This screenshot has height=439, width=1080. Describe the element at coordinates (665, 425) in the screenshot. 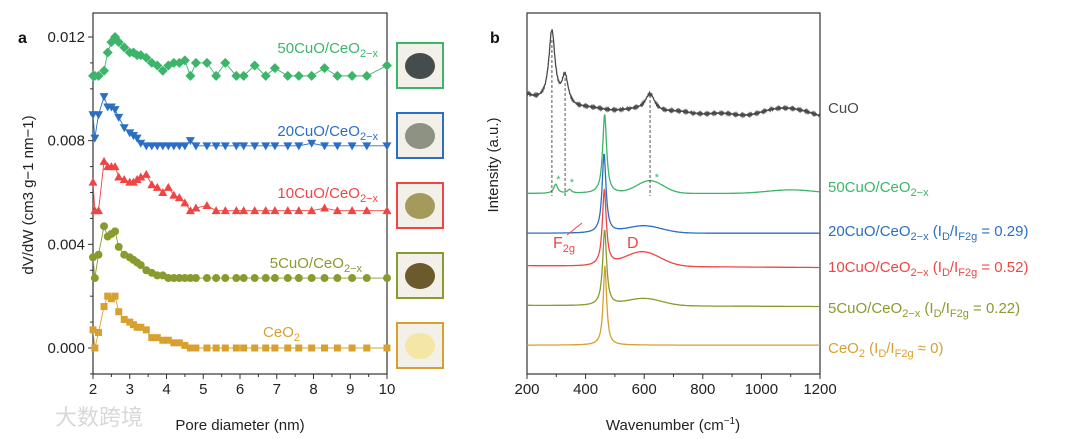

I see `x-axis-label-part: Wavenumber (cm` at that location.